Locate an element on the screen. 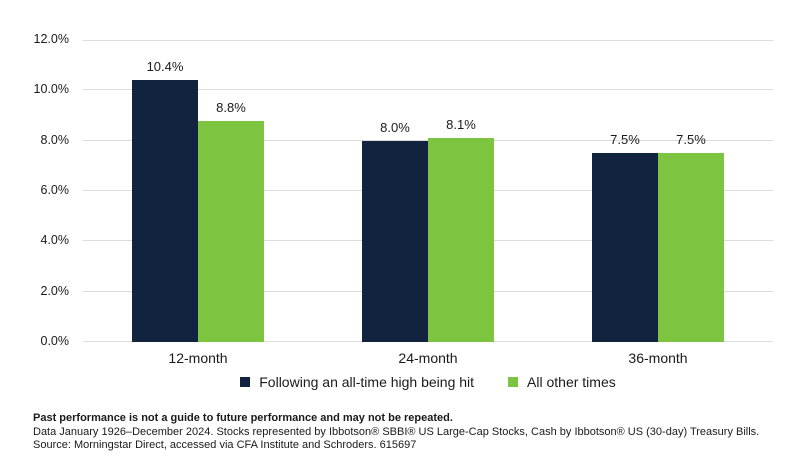 The width and height of the screenshot is (806, 469). y-tick-label: 10.0% is located at coordinates (51, 89).